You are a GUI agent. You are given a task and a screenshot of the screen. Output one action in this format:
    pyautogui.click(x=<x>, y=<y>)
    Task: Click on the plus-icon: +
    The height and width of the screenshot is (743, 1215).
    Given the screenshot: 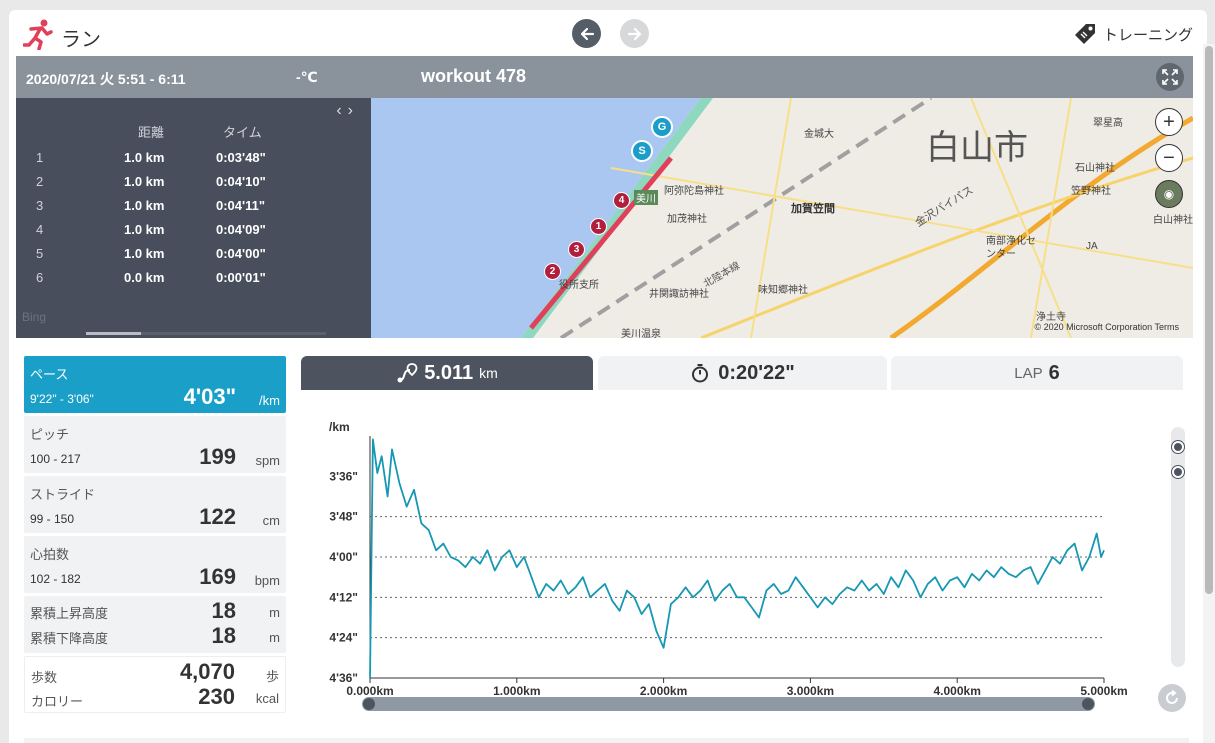 What is the action you would take?
    pyautogui.click(x=1169, y=121)
    